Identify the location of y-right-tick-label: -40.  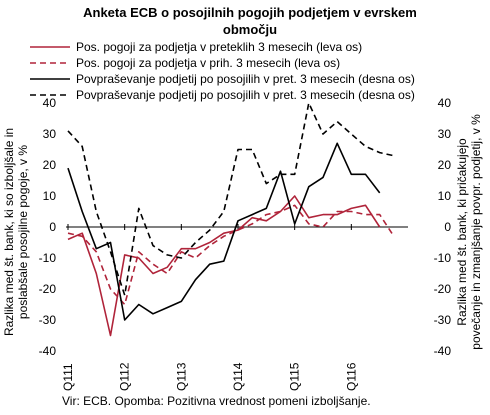
(443, 351).